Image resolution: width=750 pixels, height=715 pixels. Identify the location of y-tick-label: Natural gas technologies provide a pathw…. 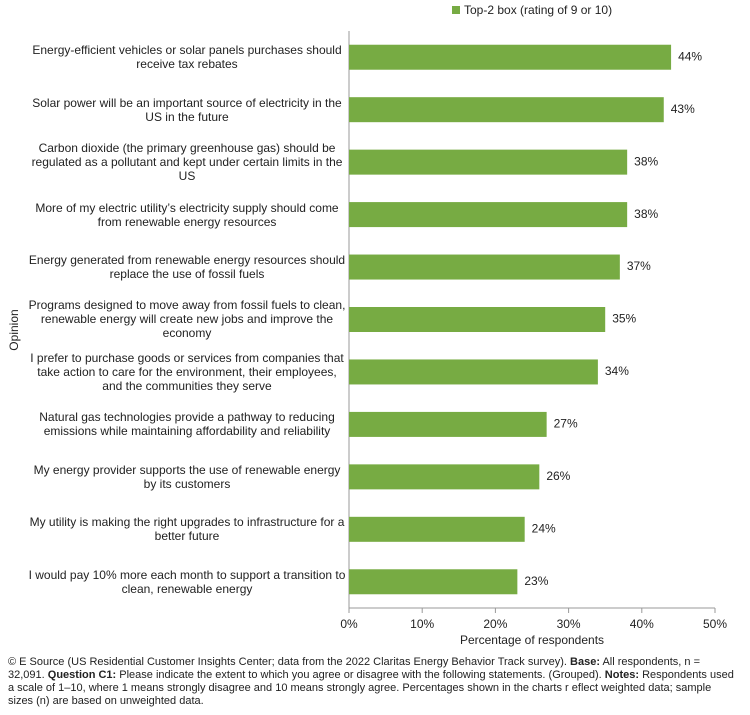
(187, 424).